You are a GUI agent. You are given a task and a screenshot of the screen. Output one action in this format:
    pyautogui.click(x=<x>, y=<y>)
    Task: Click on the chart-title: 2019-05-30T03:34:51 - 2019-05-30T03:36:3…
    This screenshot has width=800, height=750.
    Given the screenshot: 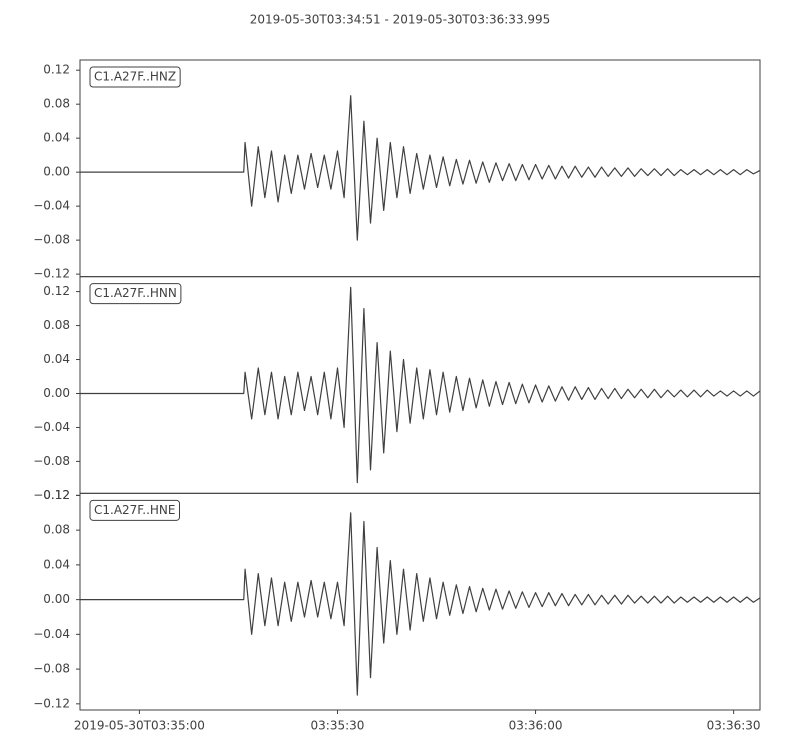 What is the action you would take?
    pyautogui.click(x=400, y=20)
    